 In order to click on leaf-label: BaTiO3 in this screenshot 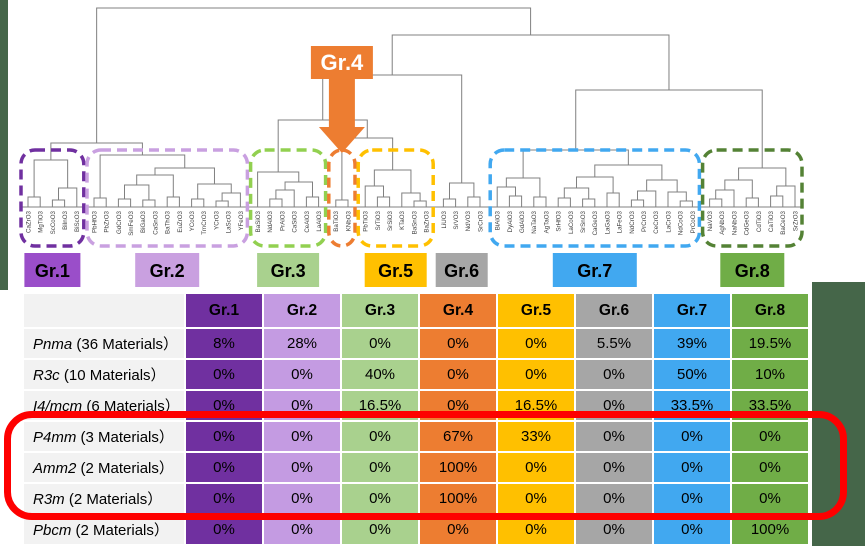, I will do `click(336, 220)`.